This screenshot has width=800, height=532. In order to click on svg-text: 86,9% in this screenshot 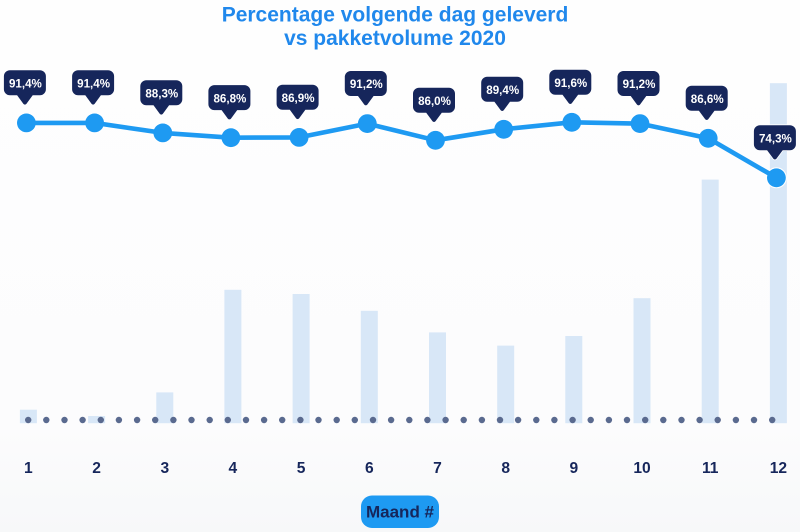, I will do `click(298, 98)`.